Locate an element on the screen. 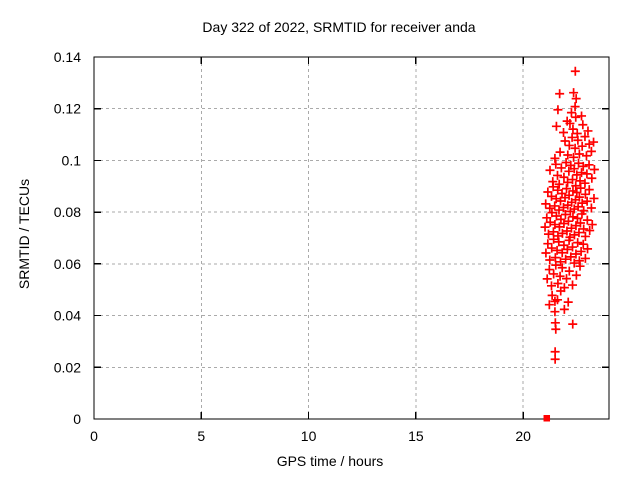 This screenshot has height=485, width=640. y-axis-label: SRMTID / TECUs is located at coordinates (24, 234).